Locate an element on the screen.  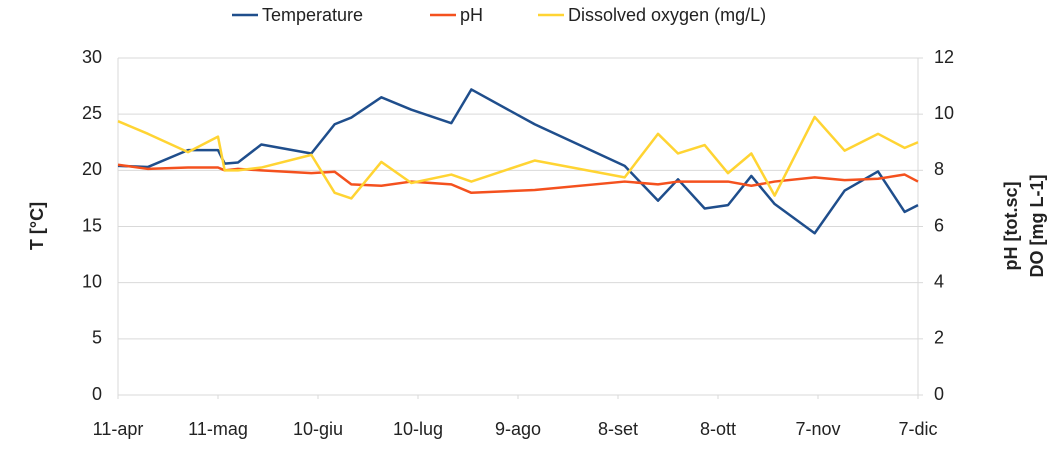
x-tick-label: 11-mag is located at coordinates (218, 429).